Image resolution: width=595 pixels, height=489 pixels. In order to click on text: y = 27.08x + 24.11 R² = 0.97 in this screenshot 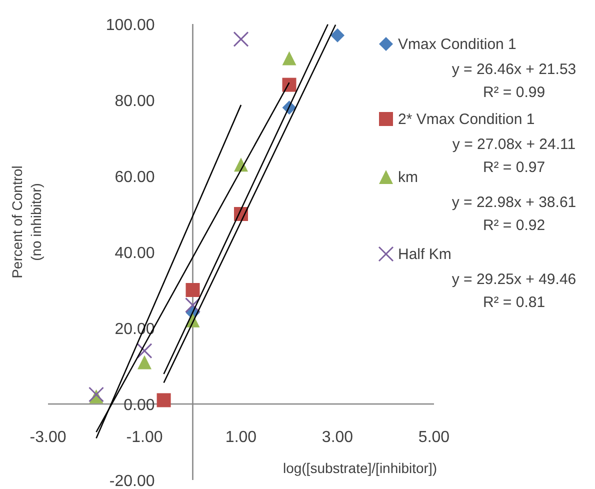, I will do `click(514, 156)`.